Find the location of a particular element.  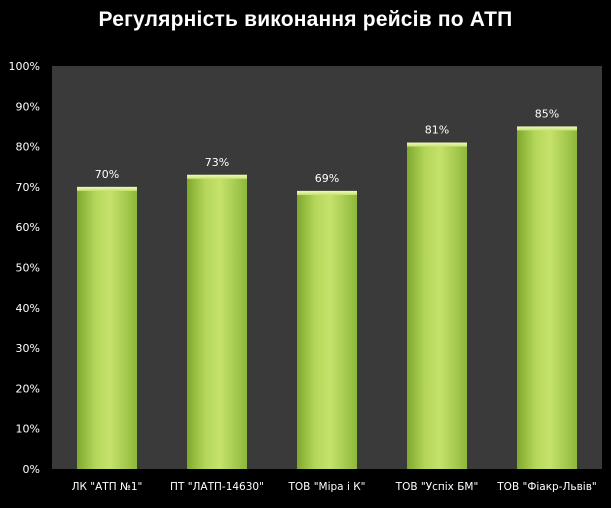

x-tick-label: ТОВ "Міра і К" is located at coordinates (326, 487).